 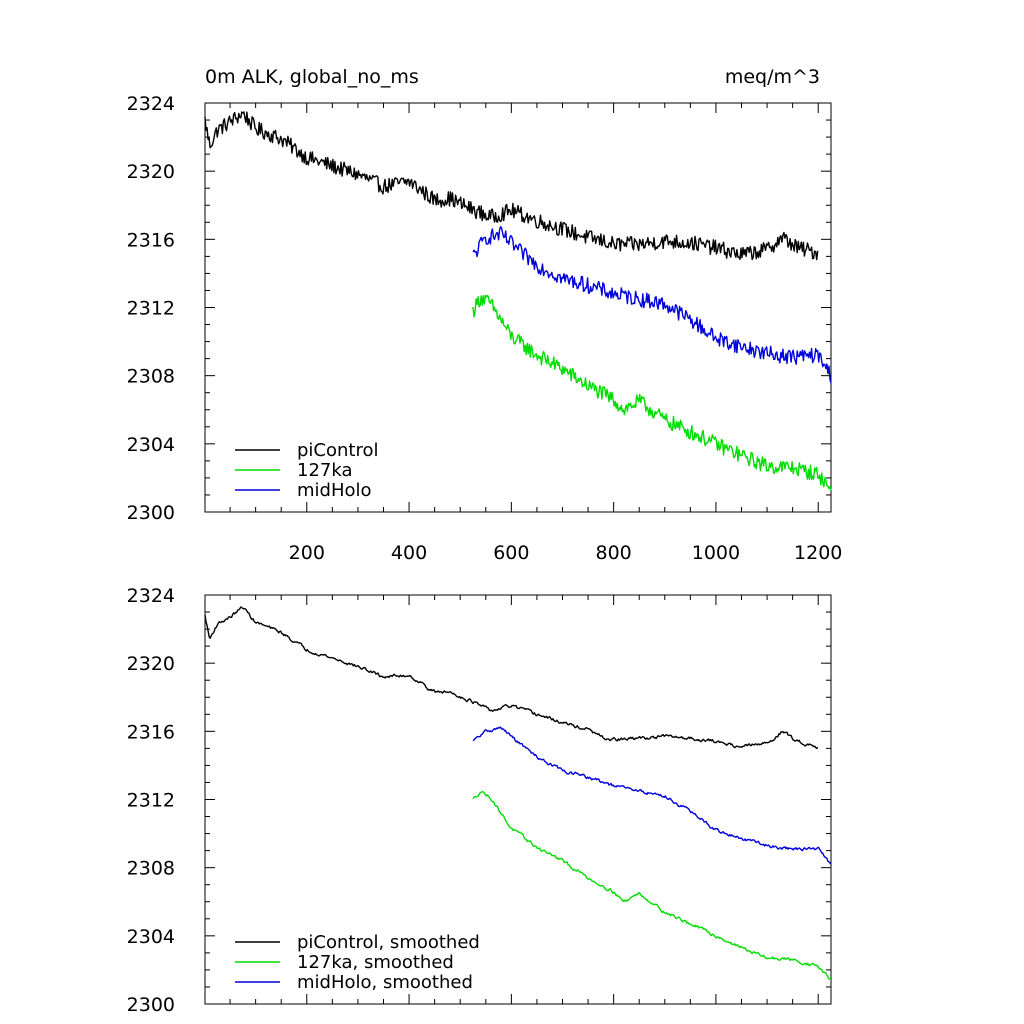 What do you see at coordinates (716, 553) in the screenshot?
I see `x-tick-label: 1000` at bounding box center [716, 553].